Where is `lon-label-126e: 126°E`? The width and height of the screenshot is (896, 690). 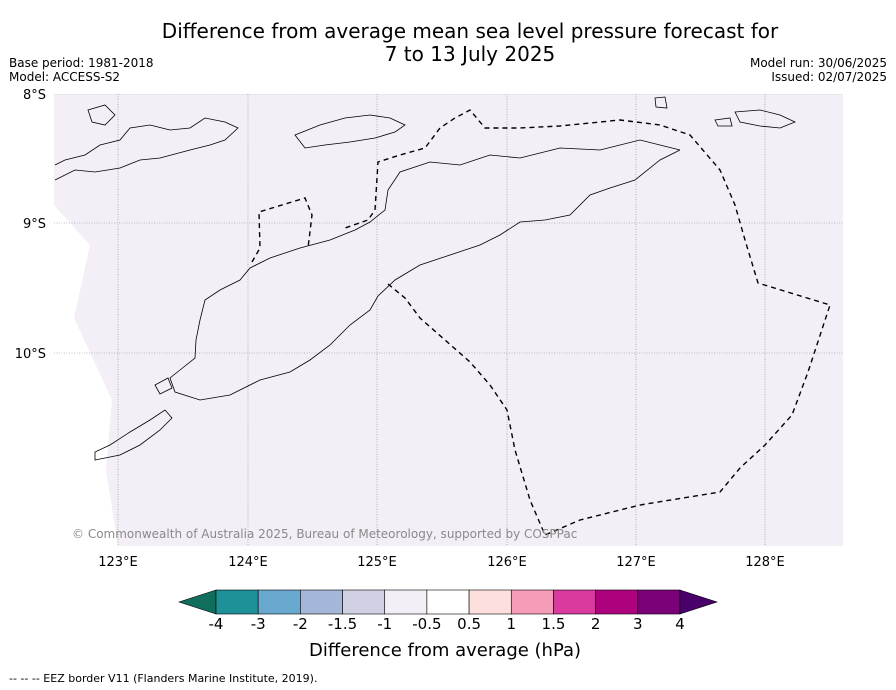
lon-label-126e: 126°E is located at coordinates (507, 562).